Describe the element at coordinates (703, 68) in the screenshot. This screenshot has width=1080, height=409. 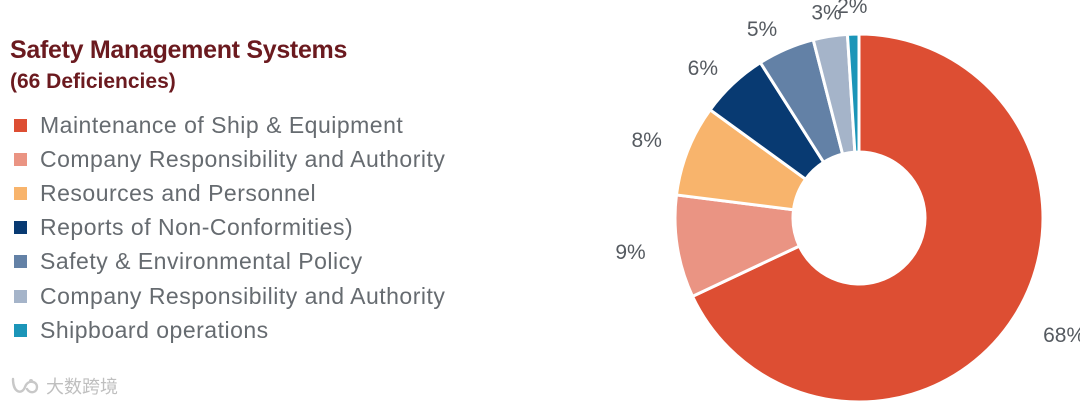
I see `slice-label-3: 6%` at that location.